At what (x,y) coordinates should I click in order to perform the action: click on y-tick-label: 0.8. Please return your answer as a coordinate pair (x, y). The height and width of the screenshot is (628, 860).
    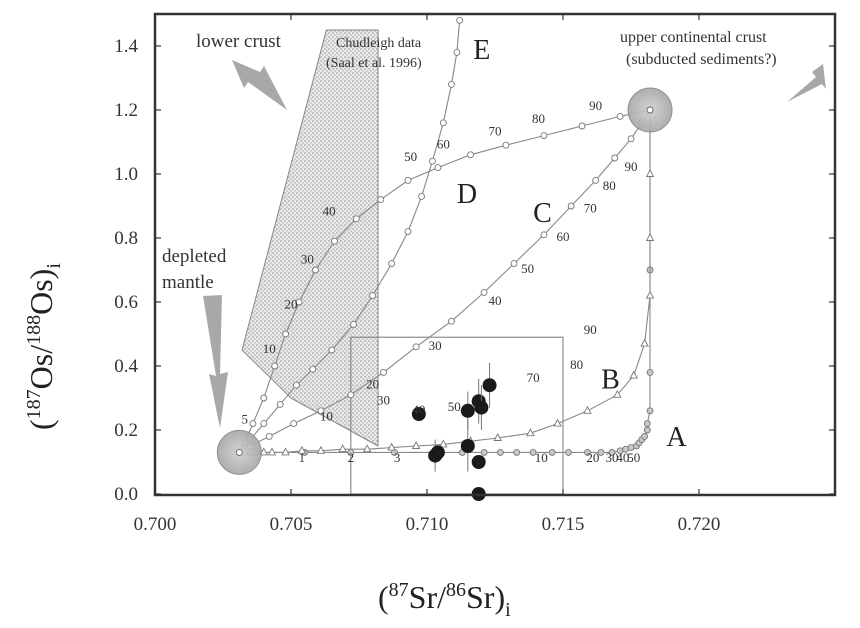
    Looking at the image, I should click on (126, 238).